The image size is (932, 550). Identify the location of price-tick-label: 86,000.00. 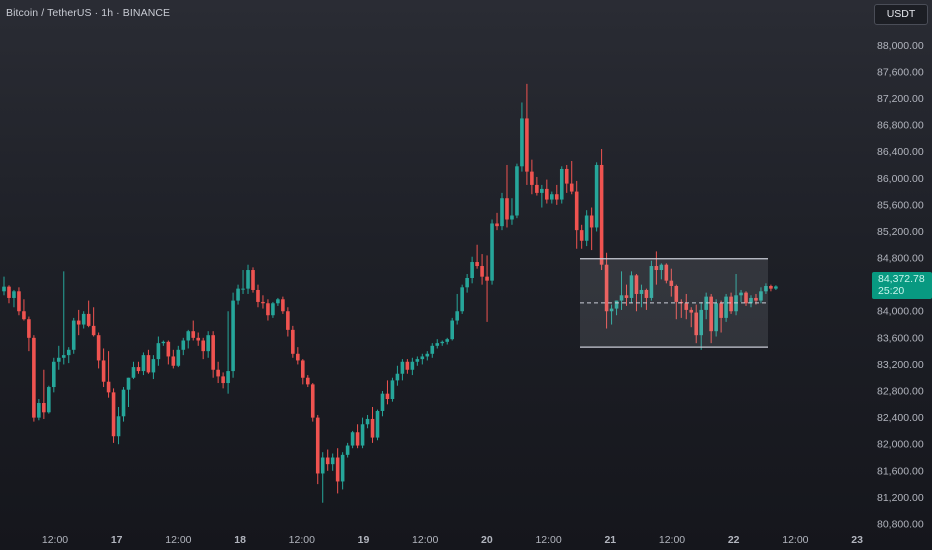
(900, 179).